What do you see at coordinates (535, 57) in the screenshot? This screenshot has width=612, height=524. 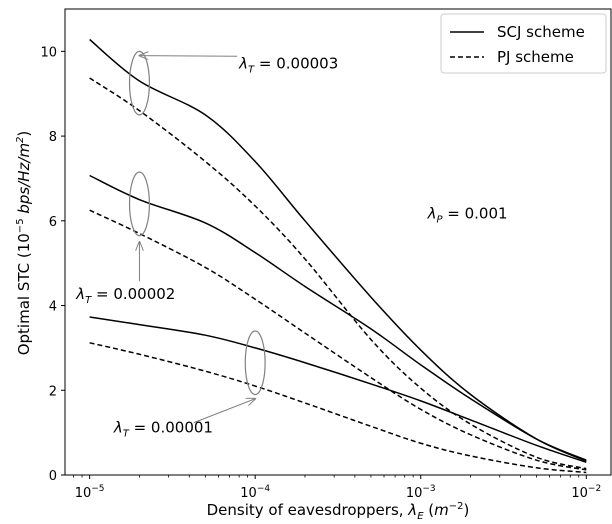 I see `legend-label-pj: PJ scheme` at bounding box center [535, 57].